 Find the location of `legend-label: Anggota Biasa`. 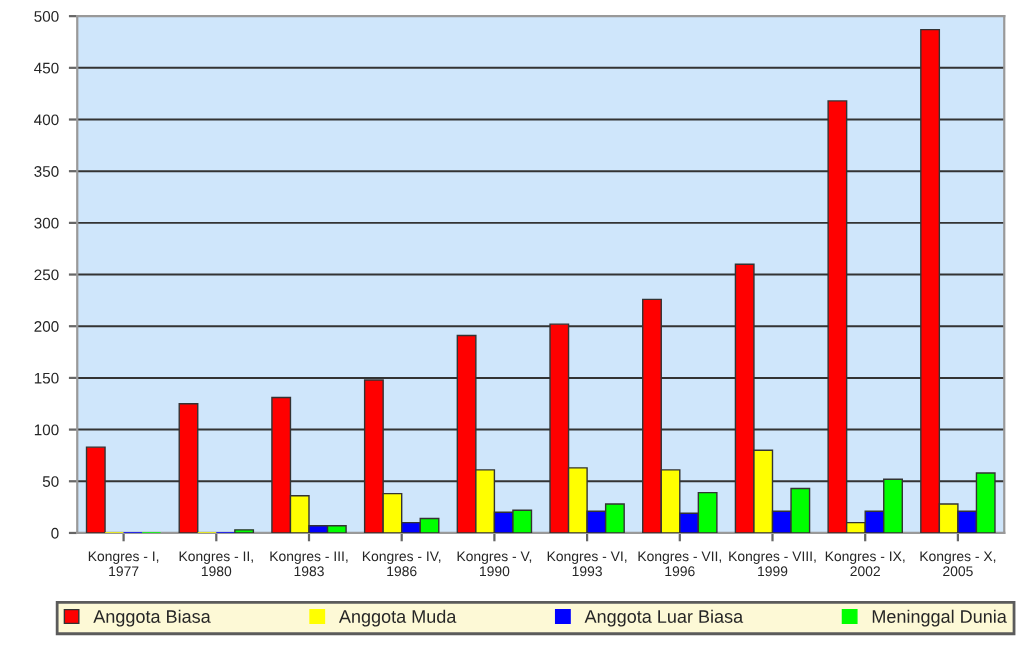

legend-label: Anggota Biasa is located at coordinates (152, 618).